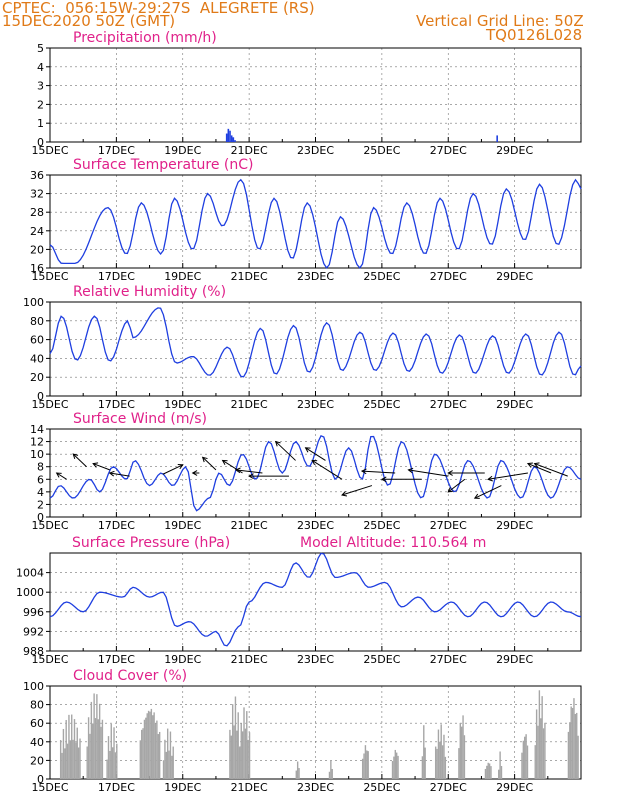 Image resolution: width=618 pixels, height=800 pixels. I want to click on y-tick-label: 5, so click(40, 48).